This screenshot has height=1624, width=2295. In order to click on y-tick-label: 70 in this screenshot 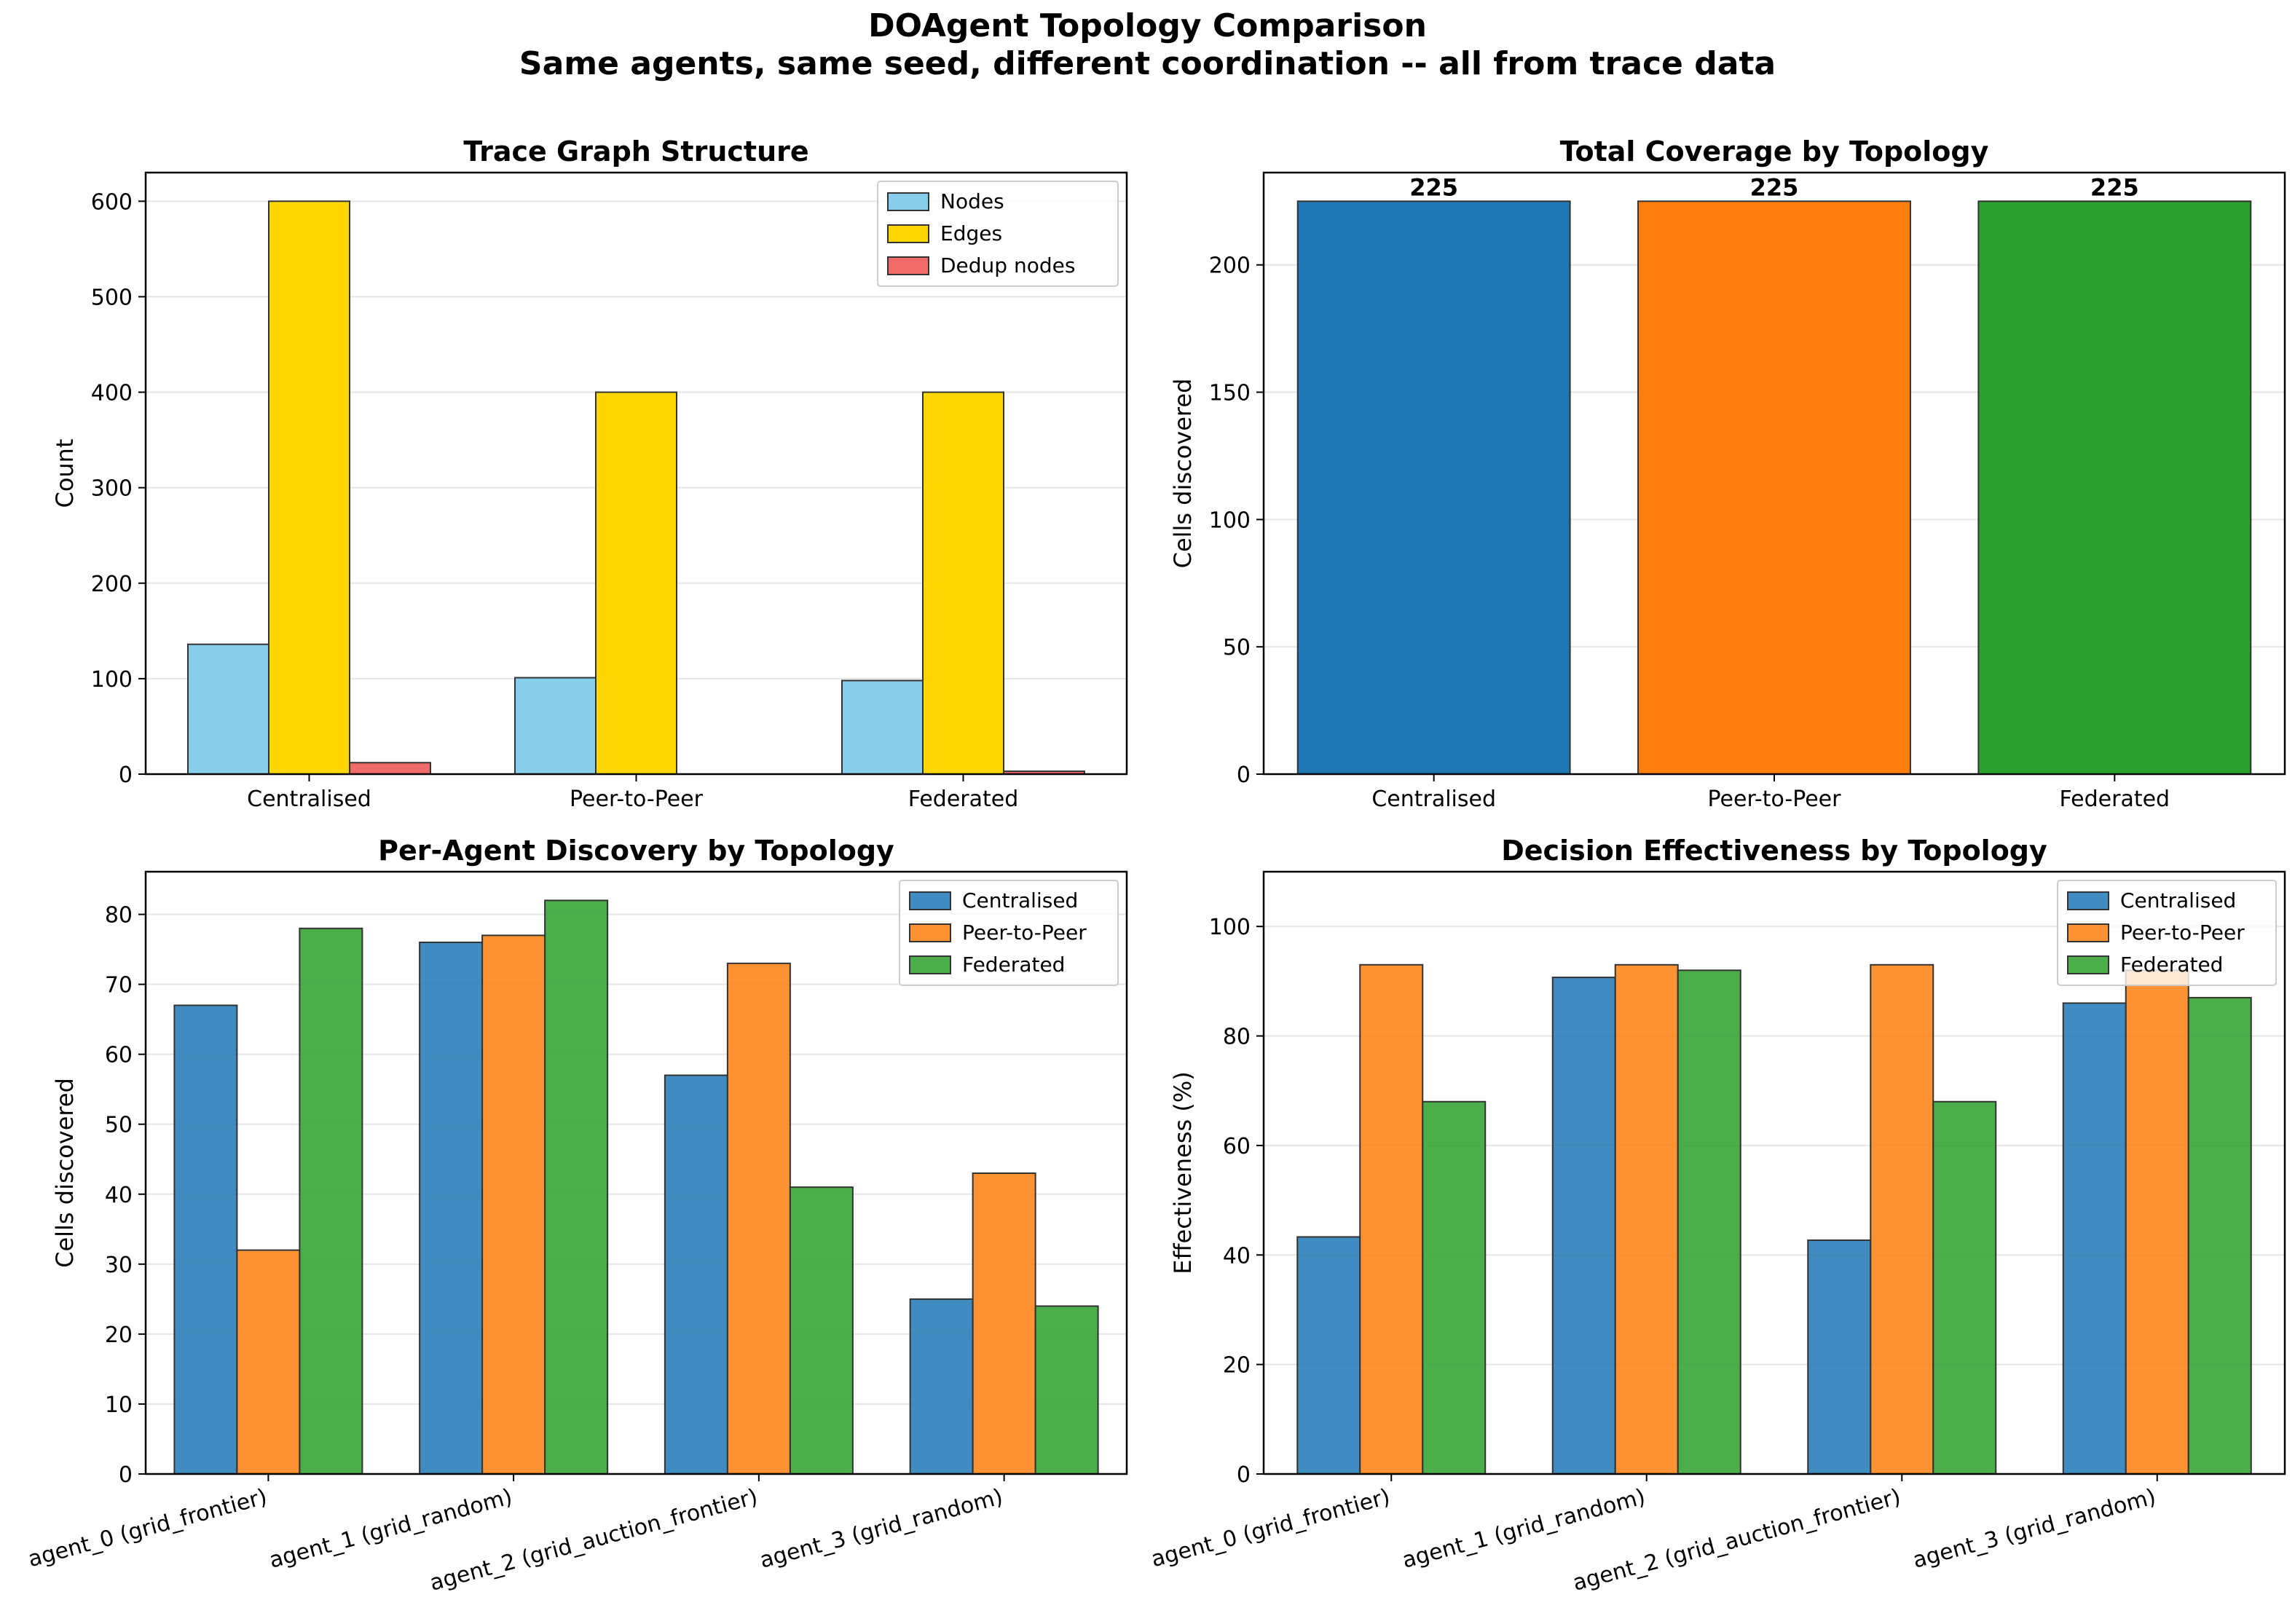, I will do `click(119, 985)`.